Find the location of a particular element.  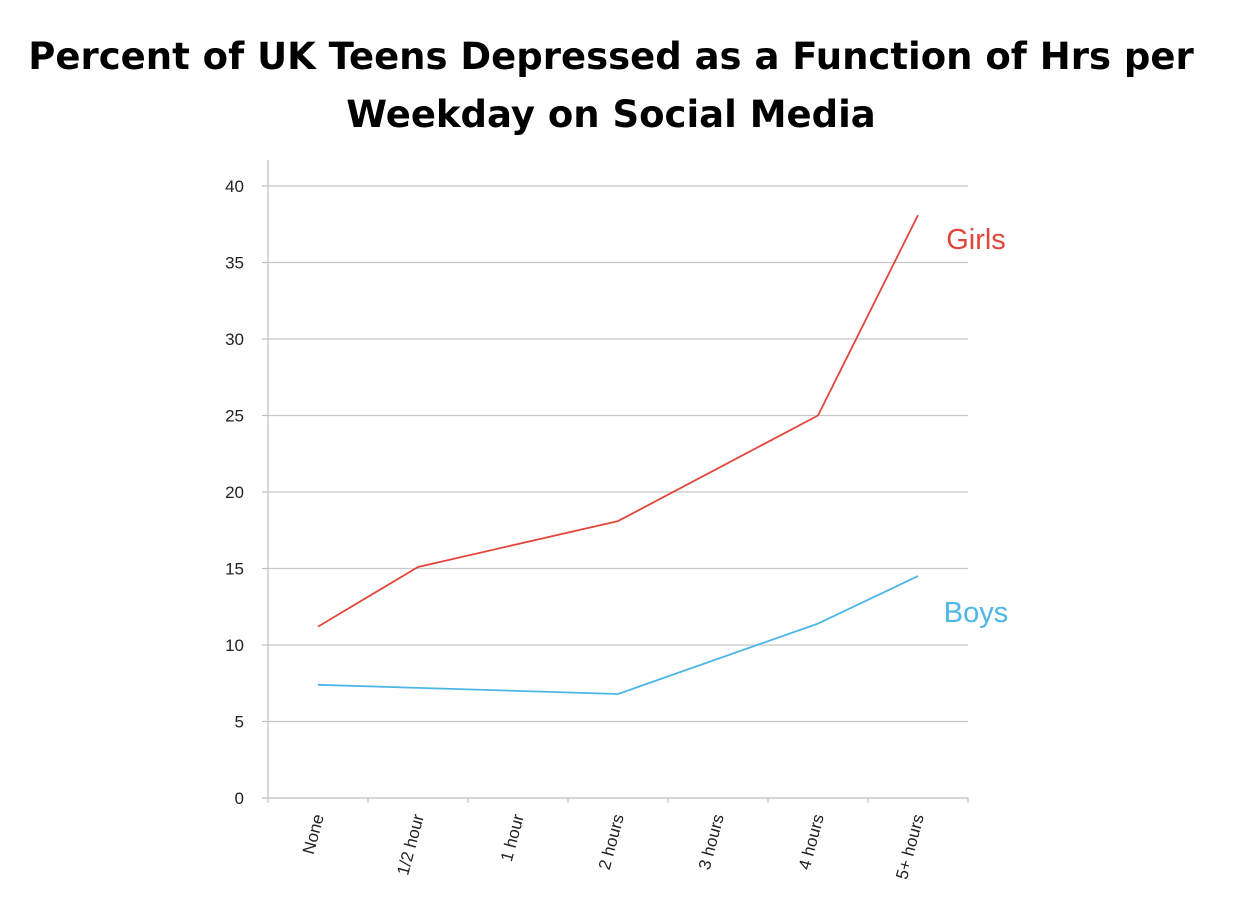

y-tick-labels: 0 5 10 15 20 25 30 35 40 is located at coordinates (234, 492).